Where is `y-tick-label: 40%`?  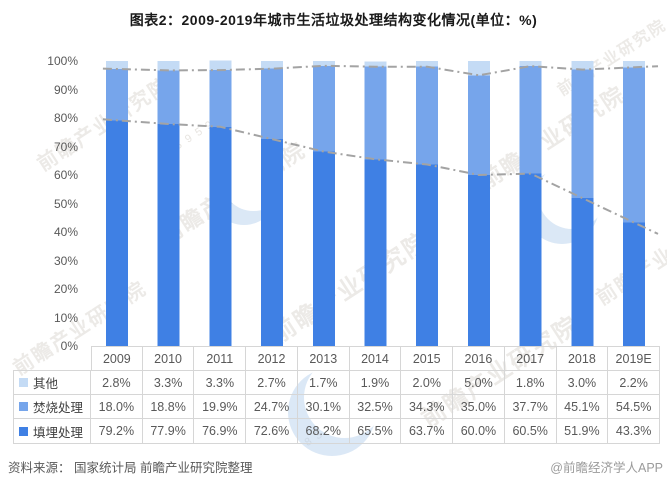 y-tick-label: 40% is located at coordinates (65, 232).